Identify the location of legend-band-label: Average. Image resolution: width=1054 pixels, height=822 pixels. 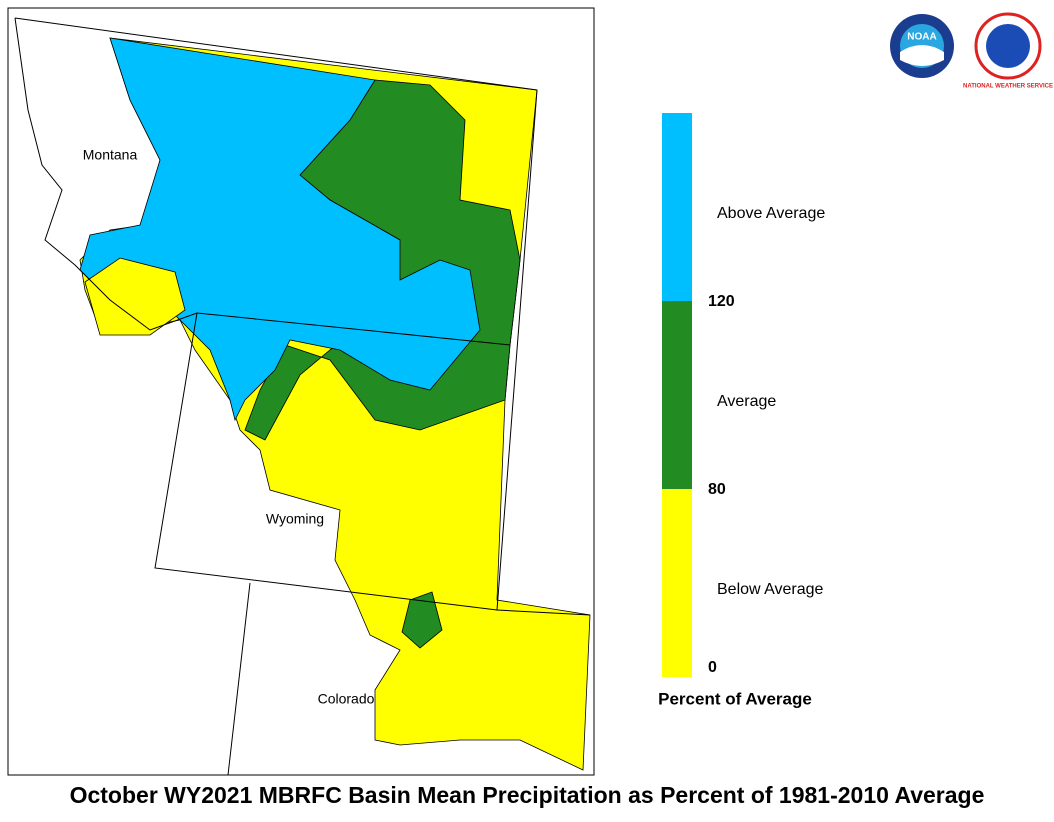
(746, 401).